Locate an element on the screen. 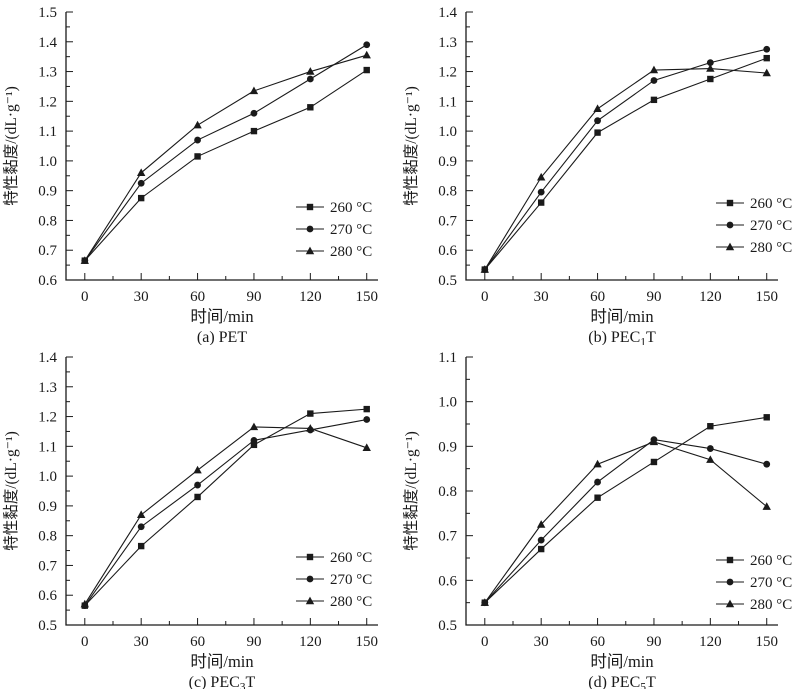 This screenshot has width=800, height=689. y-tick-label: 1.3 is located at coordinates (447, 43).